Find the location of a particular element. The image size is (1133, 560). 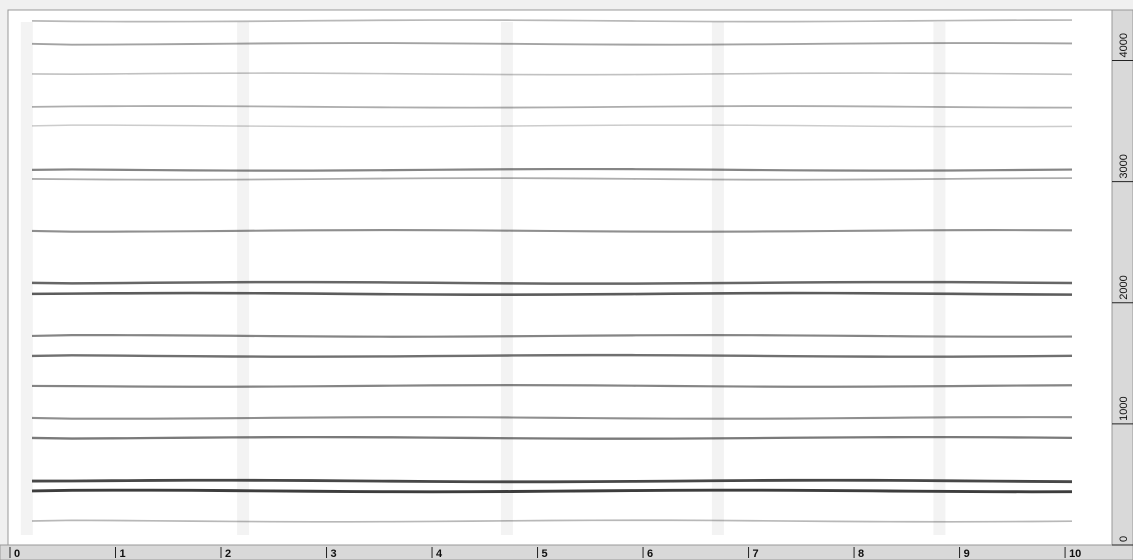

x-tick-label: 2 is located at coordinates (228, 554).